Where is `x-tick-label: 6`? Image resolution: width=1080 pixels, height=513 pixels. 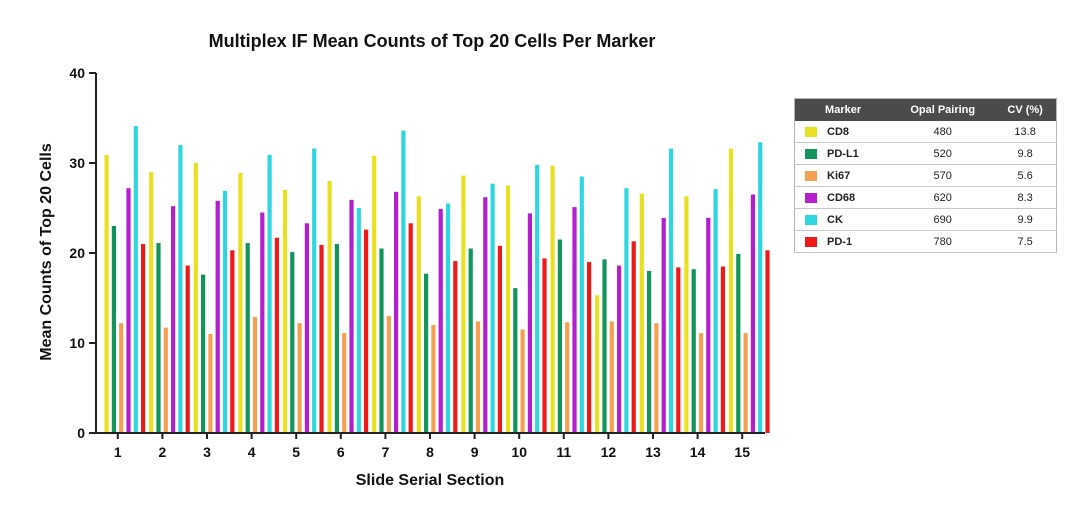
x-tick-label: 6 is located at coordinates (341, 452).